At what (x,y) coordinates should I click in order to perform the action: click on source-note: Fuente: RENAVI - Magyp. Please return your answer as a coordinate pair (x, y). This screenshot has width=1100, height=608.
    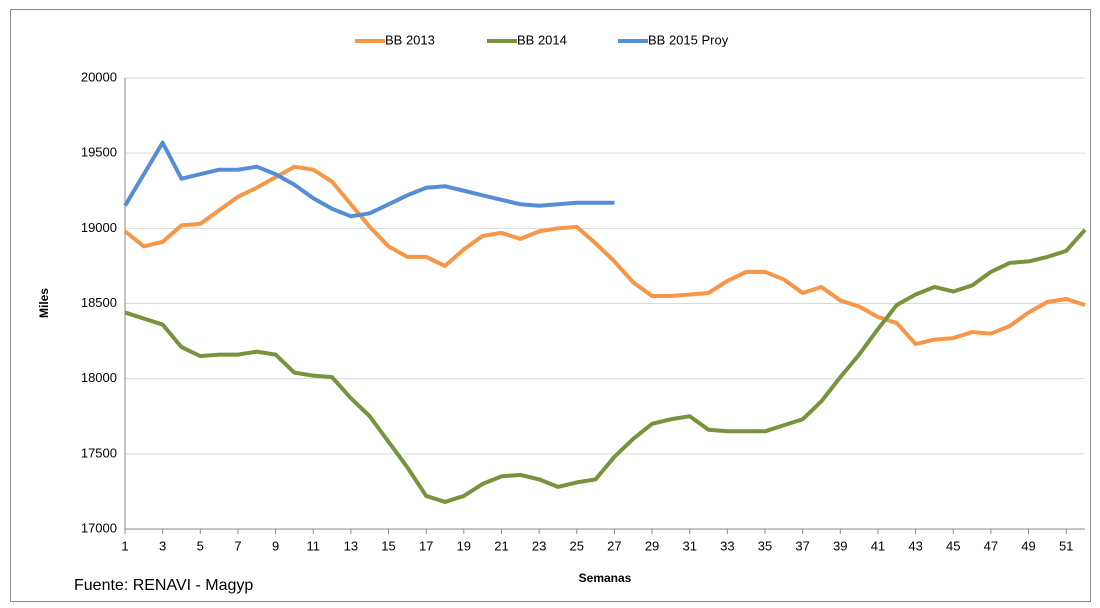
    Looking at the image, I should click on (163, 585).